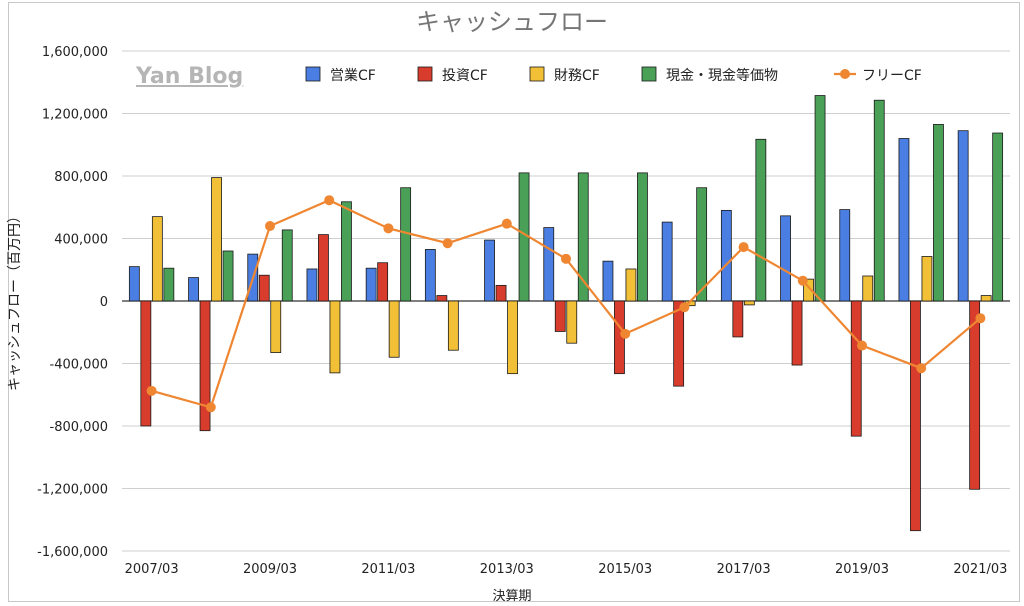  What do you see at coordinates (72, 490) in the screenshot?
I see `y-tick-label: -1,200,000` at bounding box center [72, 490].